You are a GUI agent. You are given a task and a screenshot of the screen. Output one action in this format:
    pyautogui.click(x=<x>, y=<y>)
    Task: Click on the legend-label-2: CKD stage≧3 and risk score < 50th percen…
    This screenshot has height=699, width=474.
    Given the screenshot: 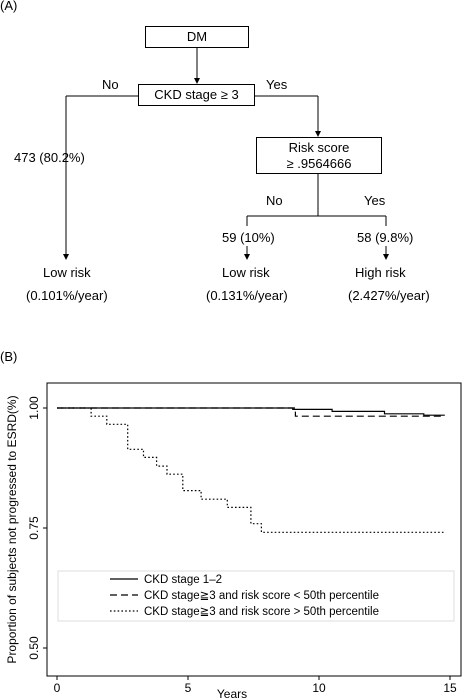 What is the action you would take?
    pyautogui.click(x=261, y=596)
    